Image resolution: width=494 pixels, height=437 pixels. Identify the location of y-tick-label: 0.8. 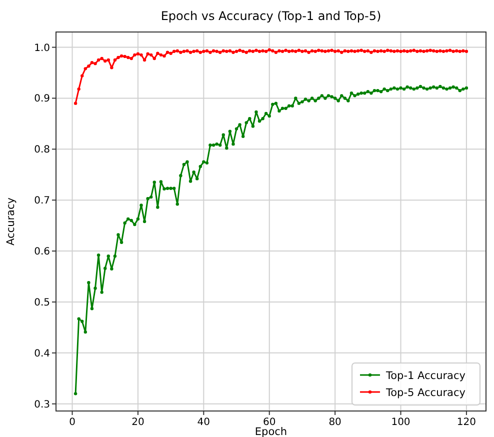
(42, 150).